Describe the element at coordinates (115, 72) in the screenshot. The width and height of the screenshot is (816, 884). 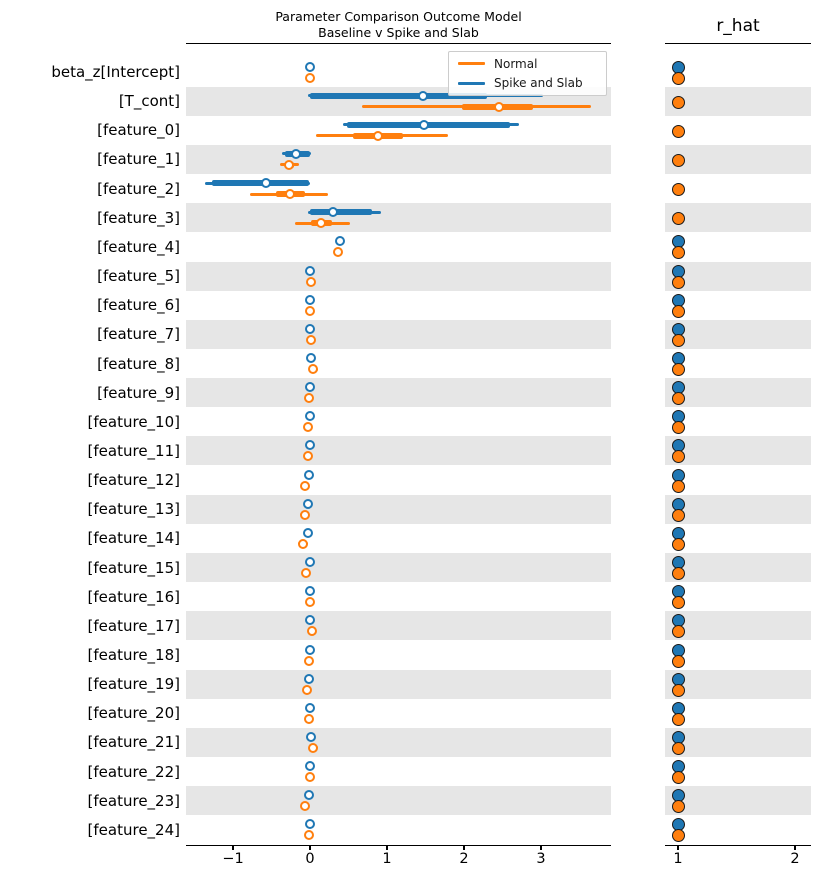
I see `y-tick-label: beta_z[Intercept]` at that location.